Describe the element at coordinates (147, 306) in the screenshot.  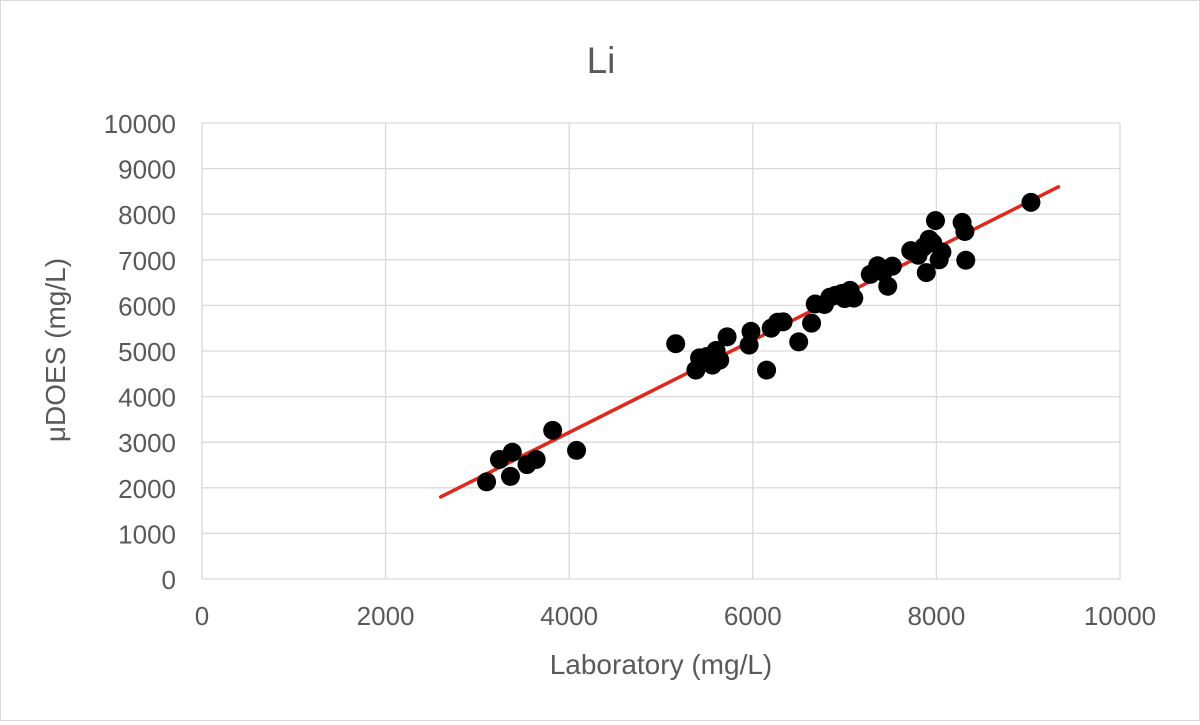
I see `y-tick-label: 6000` at that location.